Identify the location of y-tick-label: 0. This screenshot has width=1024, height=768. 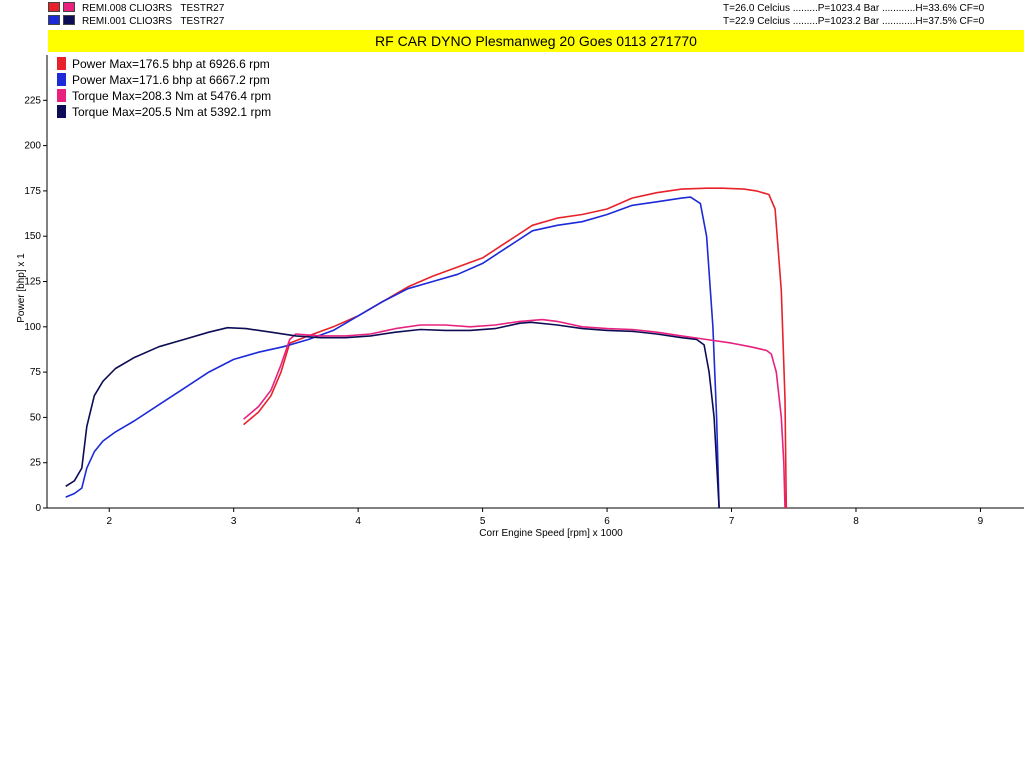
(38, 508).